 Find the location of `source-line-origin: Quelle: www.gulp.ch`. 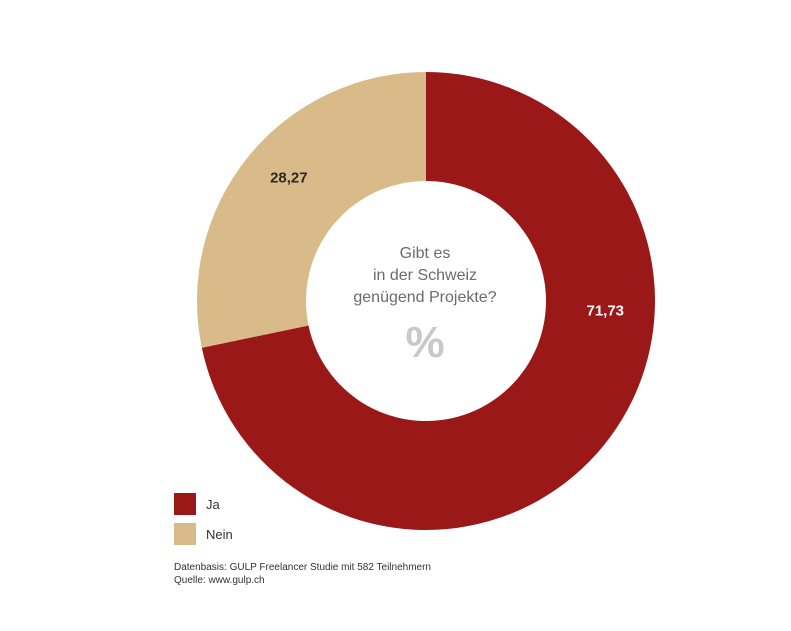

source-line-origin: Quelle: www.gulp.ch is located at coordinates (219, 580).